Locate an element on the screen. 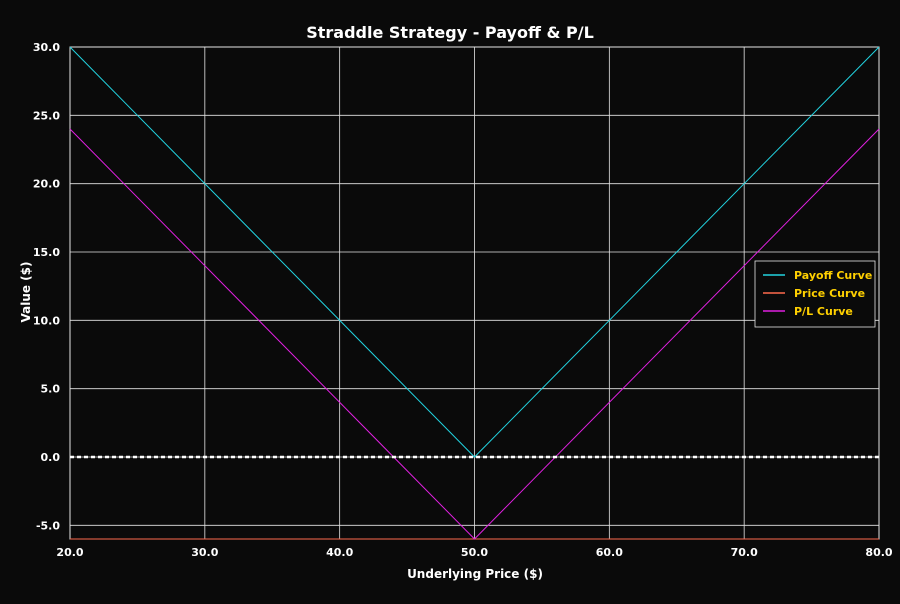 The image size is (900, 604). y-tick-label: 20.0 is located at coordinates (46, 184).